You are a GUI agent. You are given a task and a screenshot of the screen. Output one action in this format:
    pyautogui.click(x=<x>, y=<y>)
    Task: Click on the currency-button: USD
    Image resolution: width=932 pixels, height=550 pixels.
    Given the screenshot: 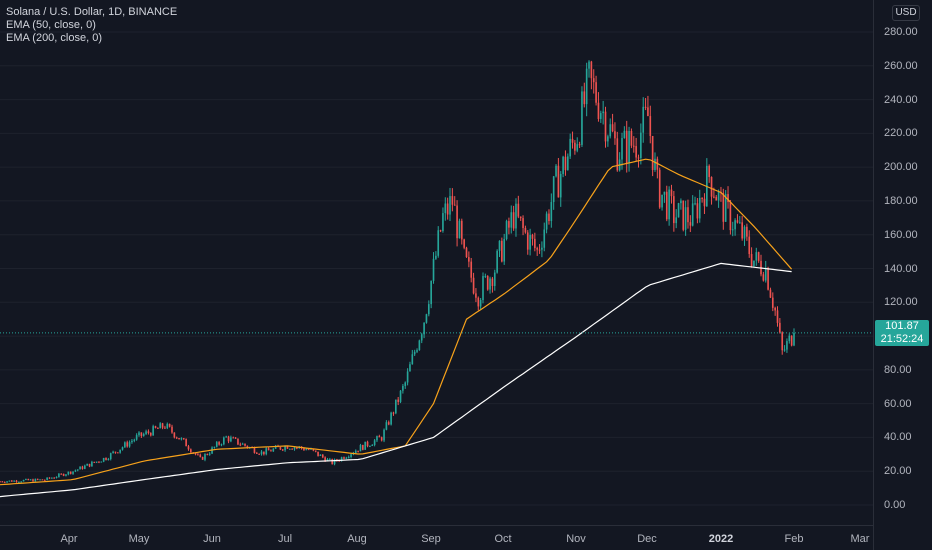 What is the action you would take?
    pyautogui.click(x=906, y=13)
    